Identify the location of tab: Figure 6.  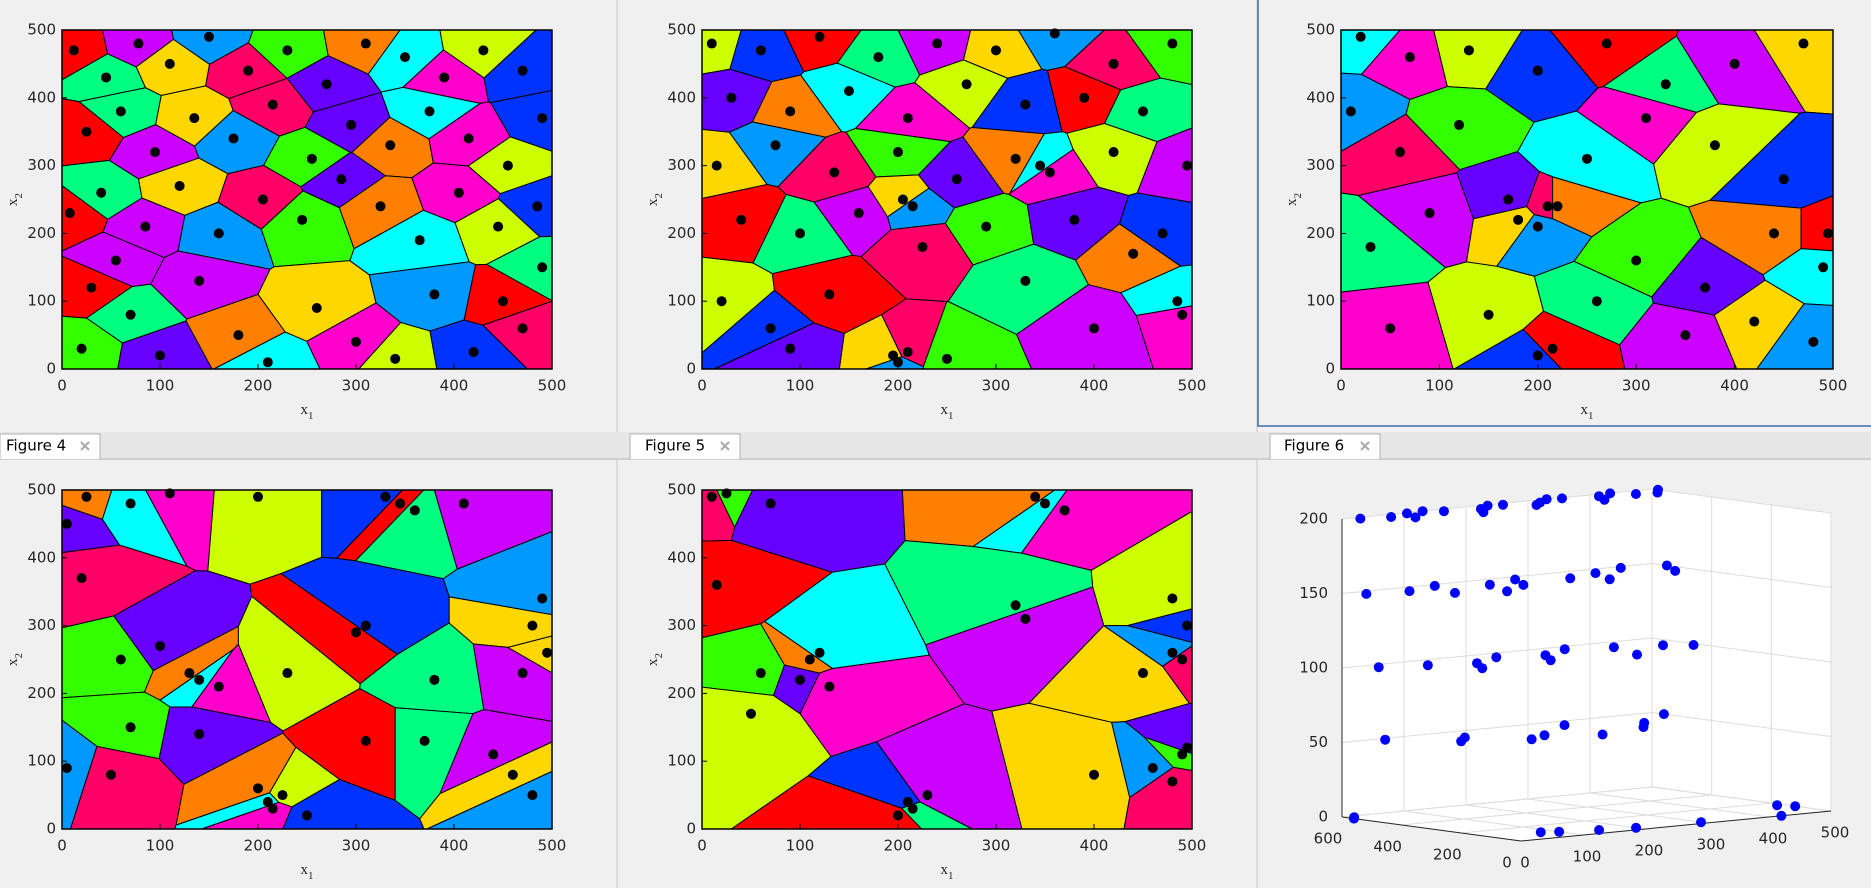
(1325, 446).